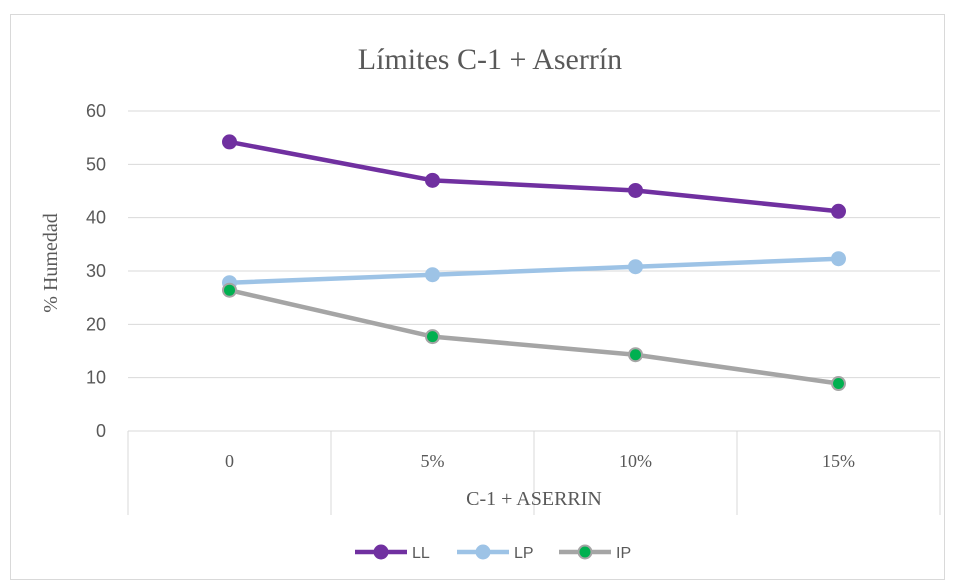 This screenshot has height=583, width=957. Describe the element at coordinates (534, 499) in the screenshot. I see `x-axis-label: C-1 + ASERRIN` at that location.